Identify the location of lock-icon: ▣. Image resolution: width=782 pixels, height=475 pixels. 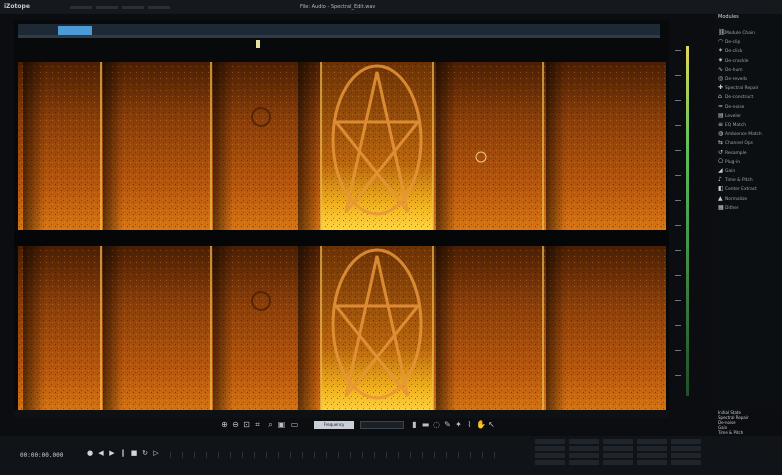
(281, 424).